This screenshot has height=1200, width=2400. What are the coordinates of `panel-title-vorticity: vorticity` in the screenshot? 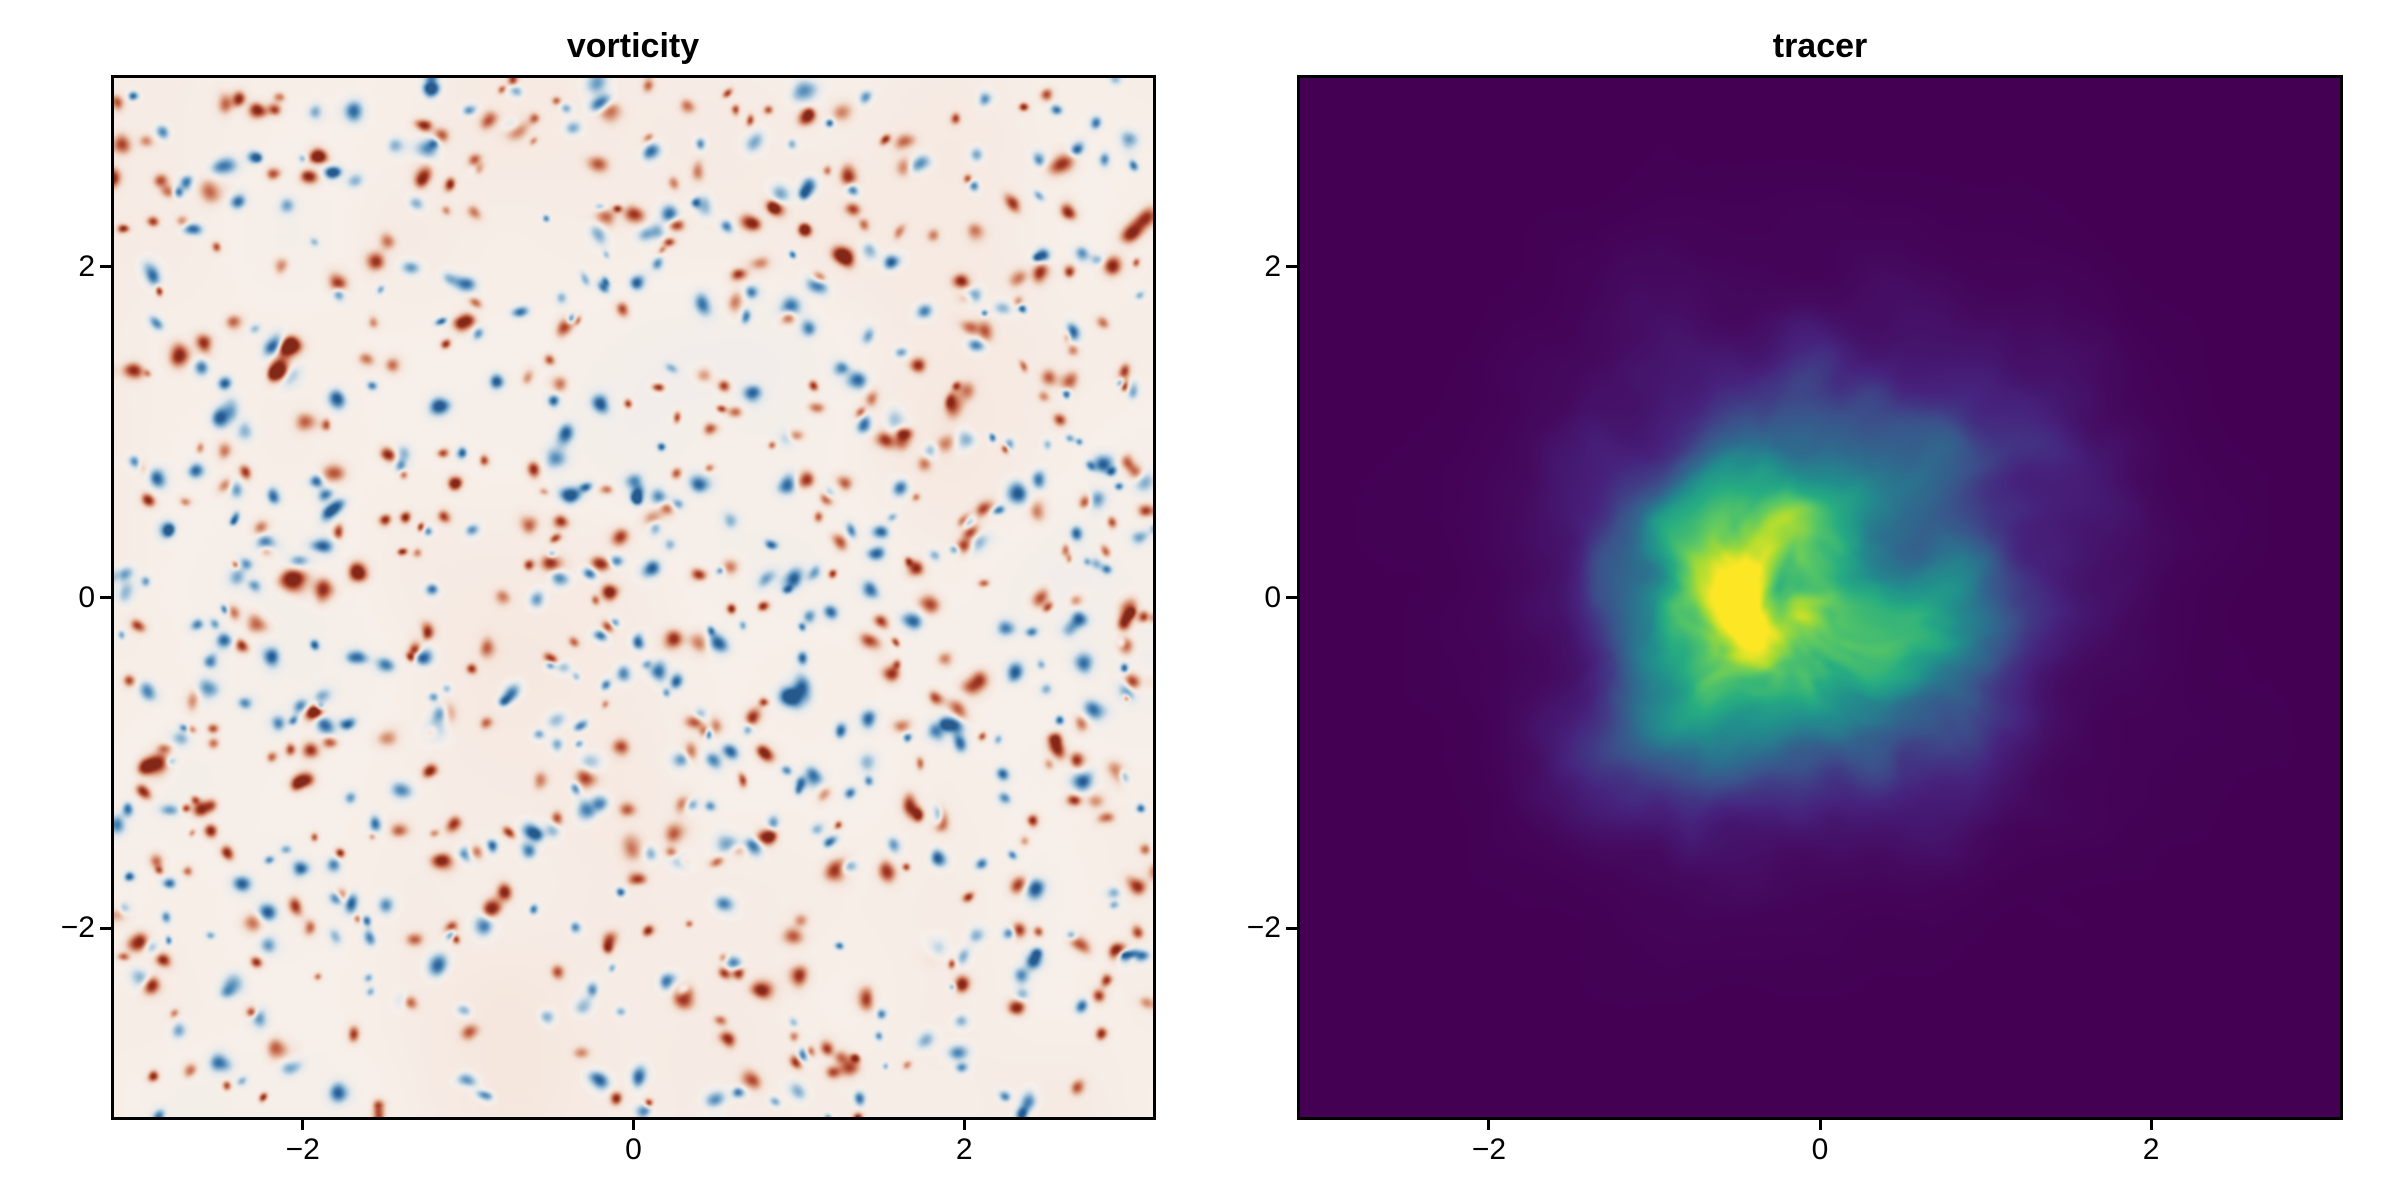 It's located at (633, 46).